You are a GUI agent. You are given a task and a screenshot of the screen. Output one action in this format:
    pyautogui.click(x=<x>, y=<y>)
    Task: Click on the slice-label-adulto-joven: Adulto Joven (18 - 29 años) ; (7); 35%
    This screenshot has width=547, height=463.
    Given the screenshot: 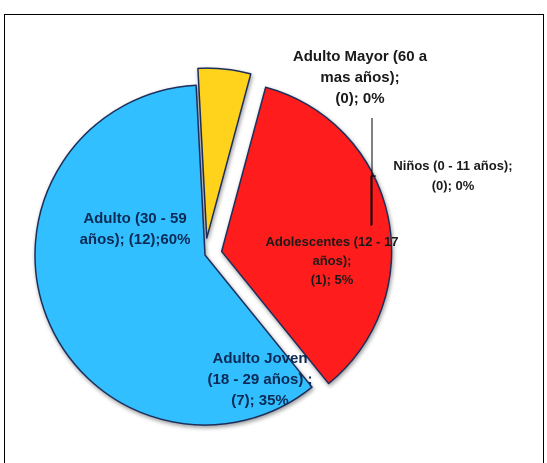 What is the action you would take?
    pyautogui.click(x=260, y=379)
    